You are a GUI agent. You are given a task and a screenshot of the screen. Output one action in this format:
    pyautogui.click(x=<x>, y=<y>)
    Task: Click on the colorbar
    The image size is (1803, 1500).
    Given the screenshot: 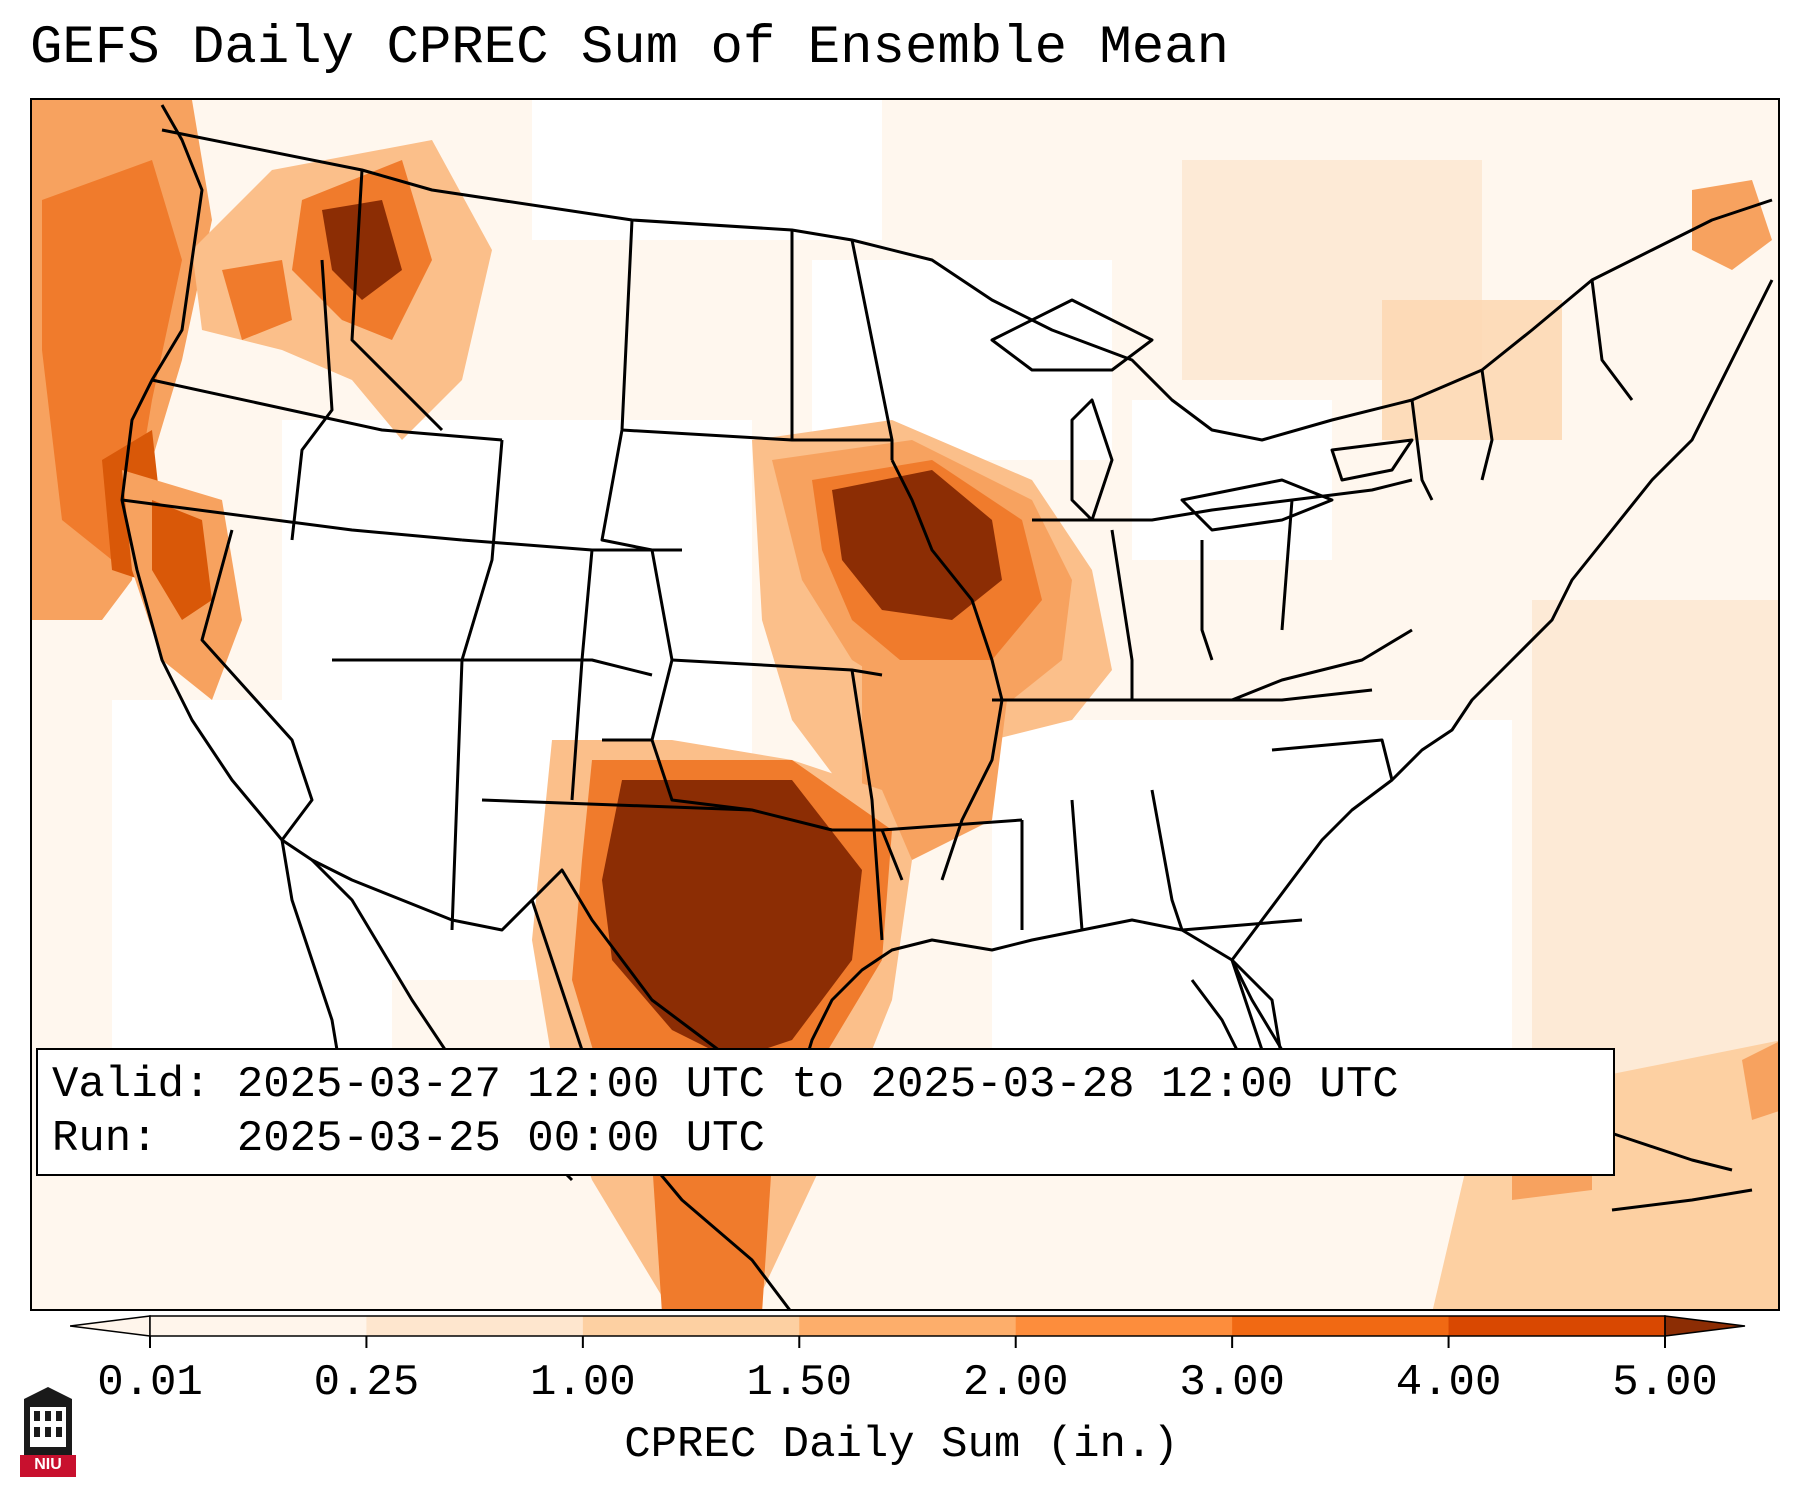 What is the action you would take?
    pyautogui.click(x=908, y=1331)
    